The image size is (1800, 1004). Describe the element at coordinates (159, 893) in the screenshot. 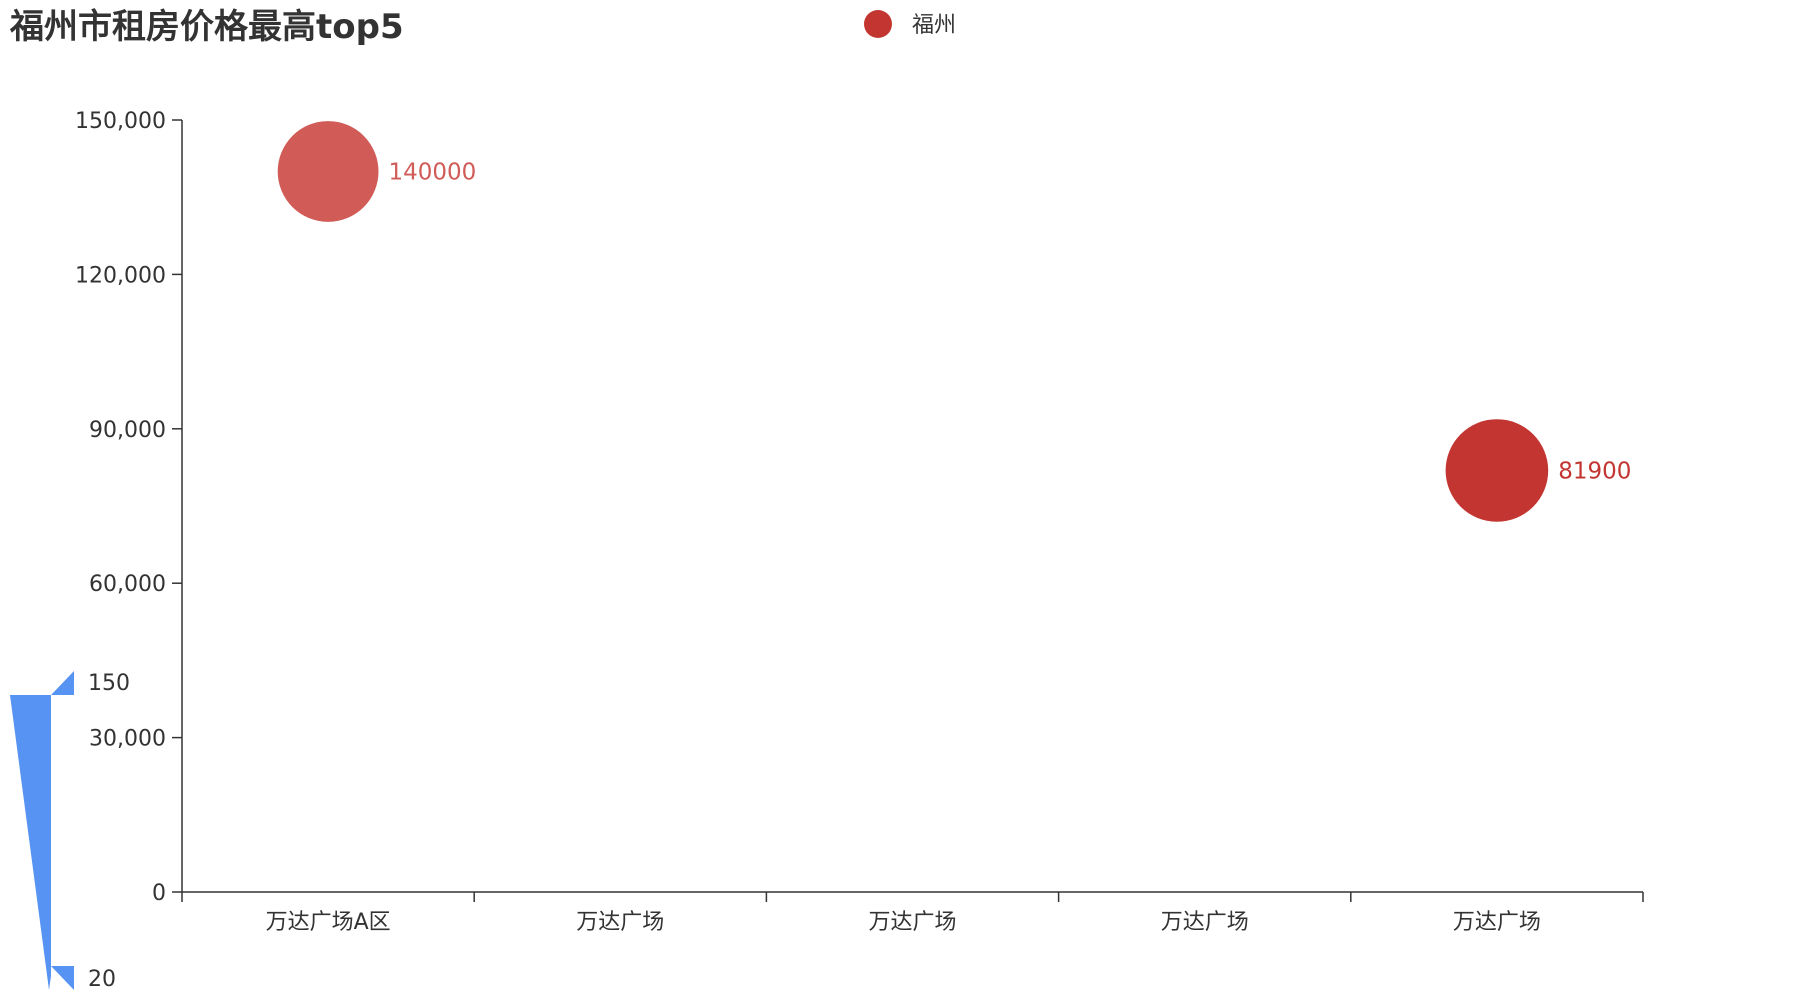

I see `y-tick-label: 0` at that location.